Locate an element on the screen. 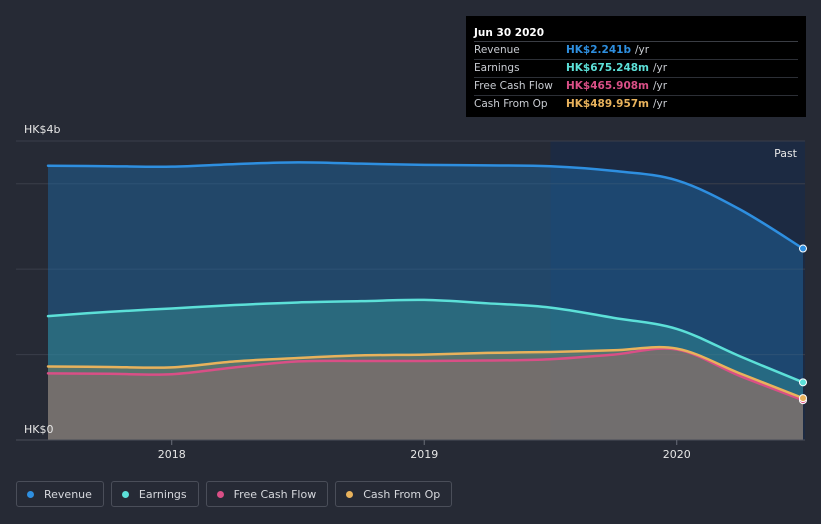  series-line-cash-from-op is located at coordinates (425, 372).